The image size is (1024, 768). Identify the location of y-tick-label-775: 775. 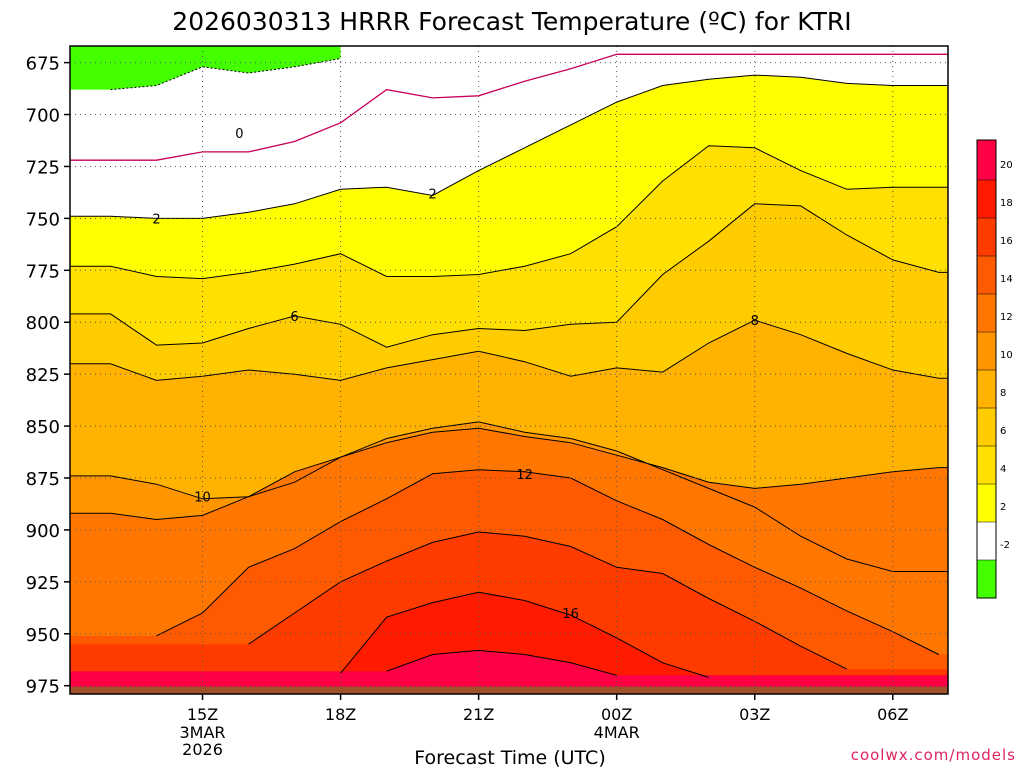
(43, 271).